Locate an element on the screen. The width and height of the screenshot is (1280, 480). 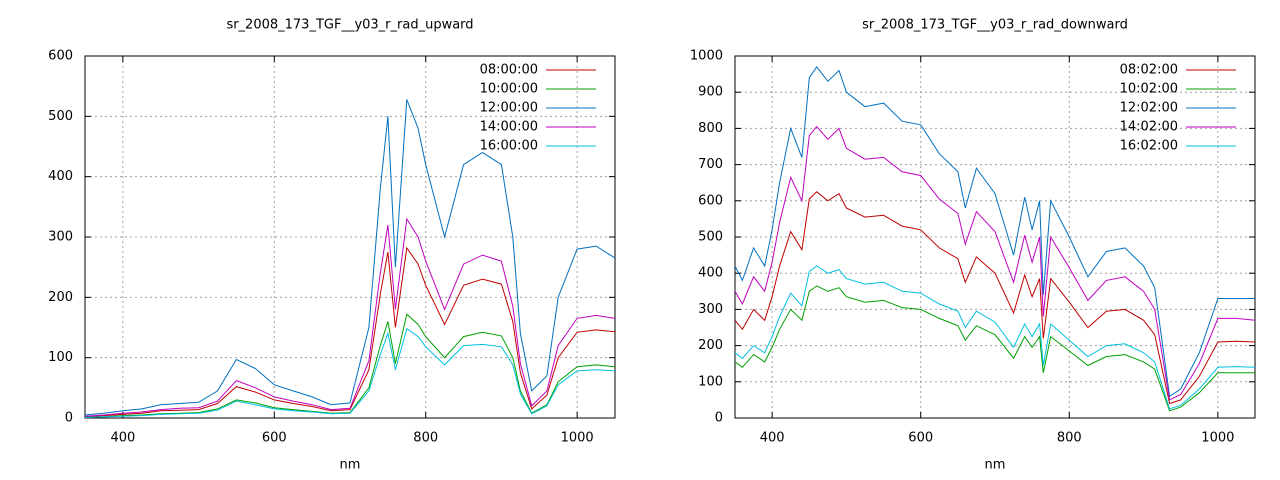
legend-label: 16:00:00 is located at coordinates (509, 146).